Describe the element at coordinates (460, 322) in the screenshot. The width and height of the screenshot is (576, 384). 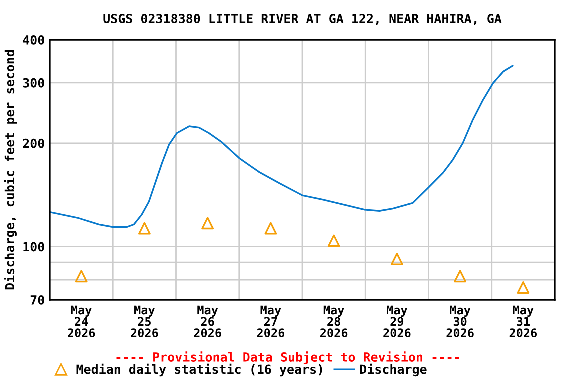
I see `x-tick-label: May 30 2026` at that location.